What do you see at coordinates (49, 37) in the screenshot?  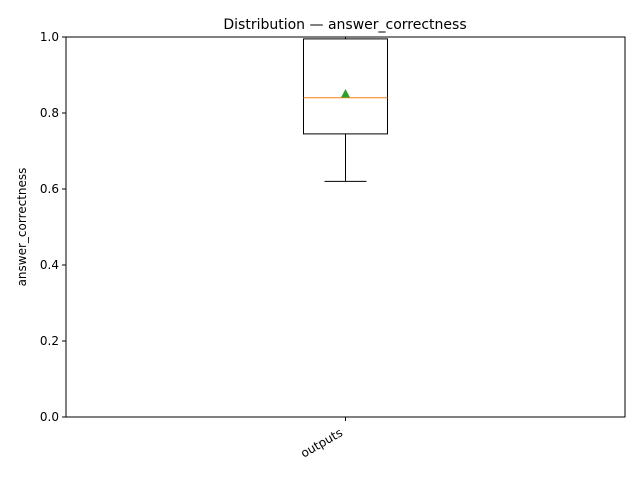 I see `y-tick-label: 1.0` at bounding box center [49, 37].